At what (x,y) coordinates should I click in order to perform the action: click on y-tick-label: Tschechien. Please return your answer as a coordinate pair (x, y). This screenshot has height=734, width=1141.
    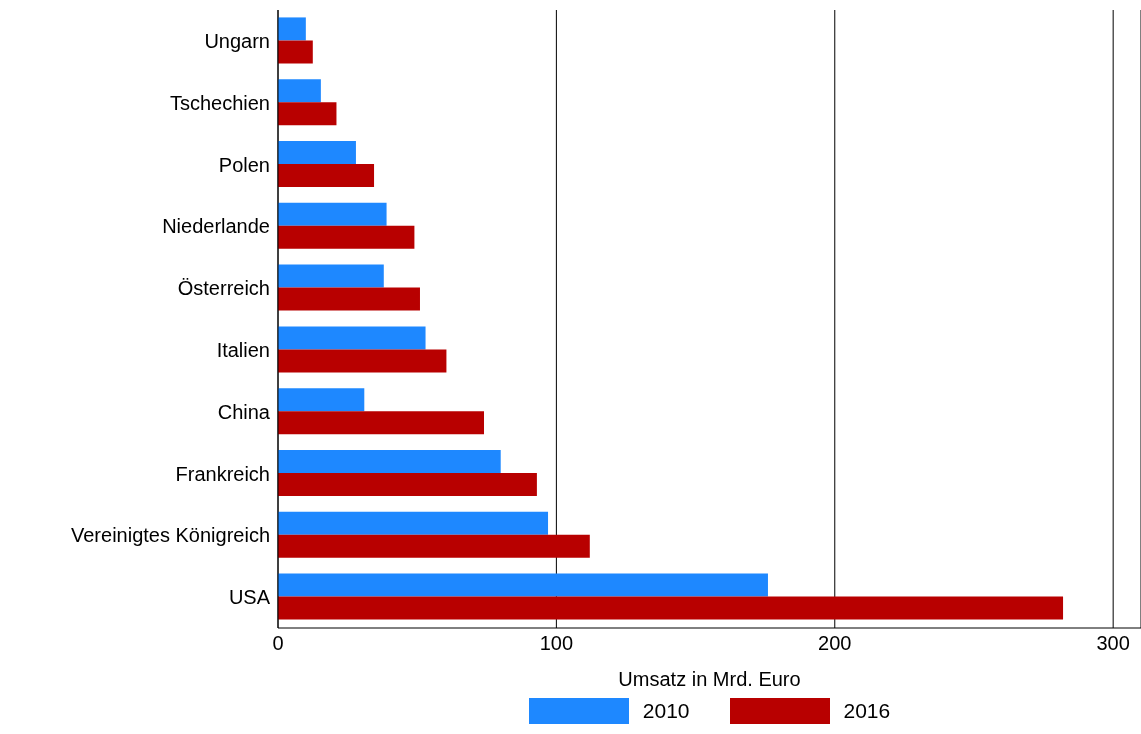
    Looking at the image, I should click on (219, 102).